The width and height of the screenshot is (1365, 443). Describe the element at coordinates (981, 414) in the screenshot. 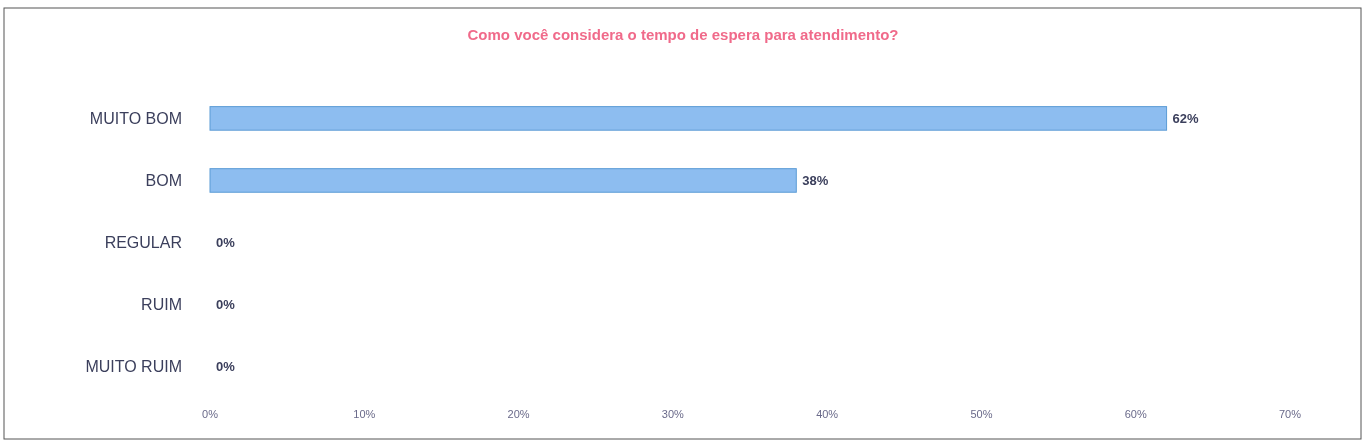

I see `x-tick-label: 50%` at that location.